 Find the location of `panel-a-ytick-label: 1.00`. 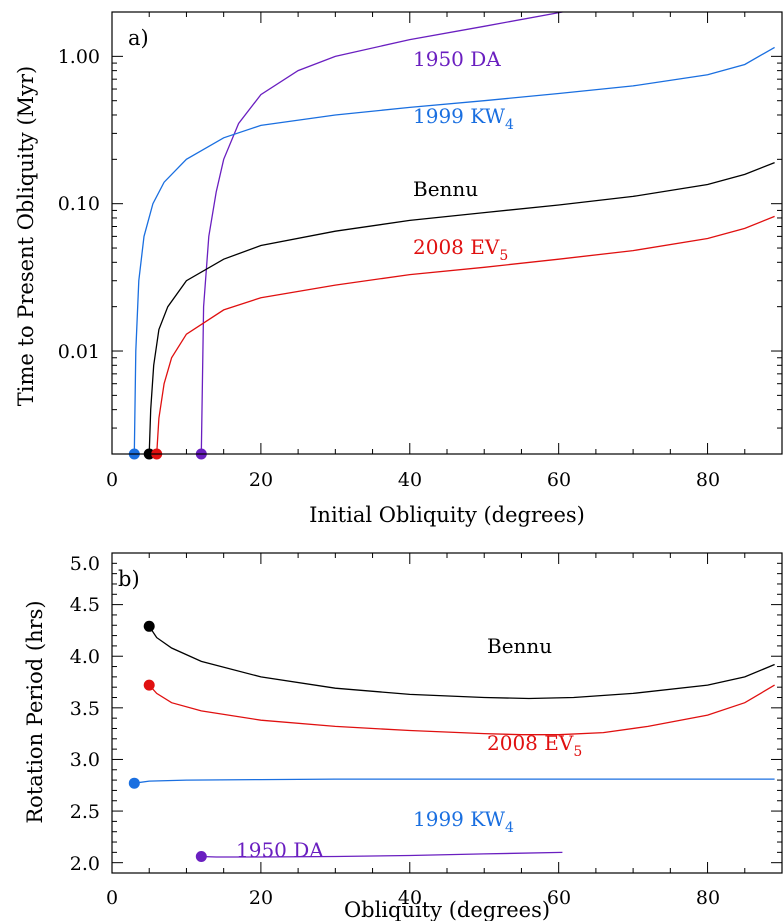

panel-a-ytick-label: 1.00 is located at coordinates (79, 57).